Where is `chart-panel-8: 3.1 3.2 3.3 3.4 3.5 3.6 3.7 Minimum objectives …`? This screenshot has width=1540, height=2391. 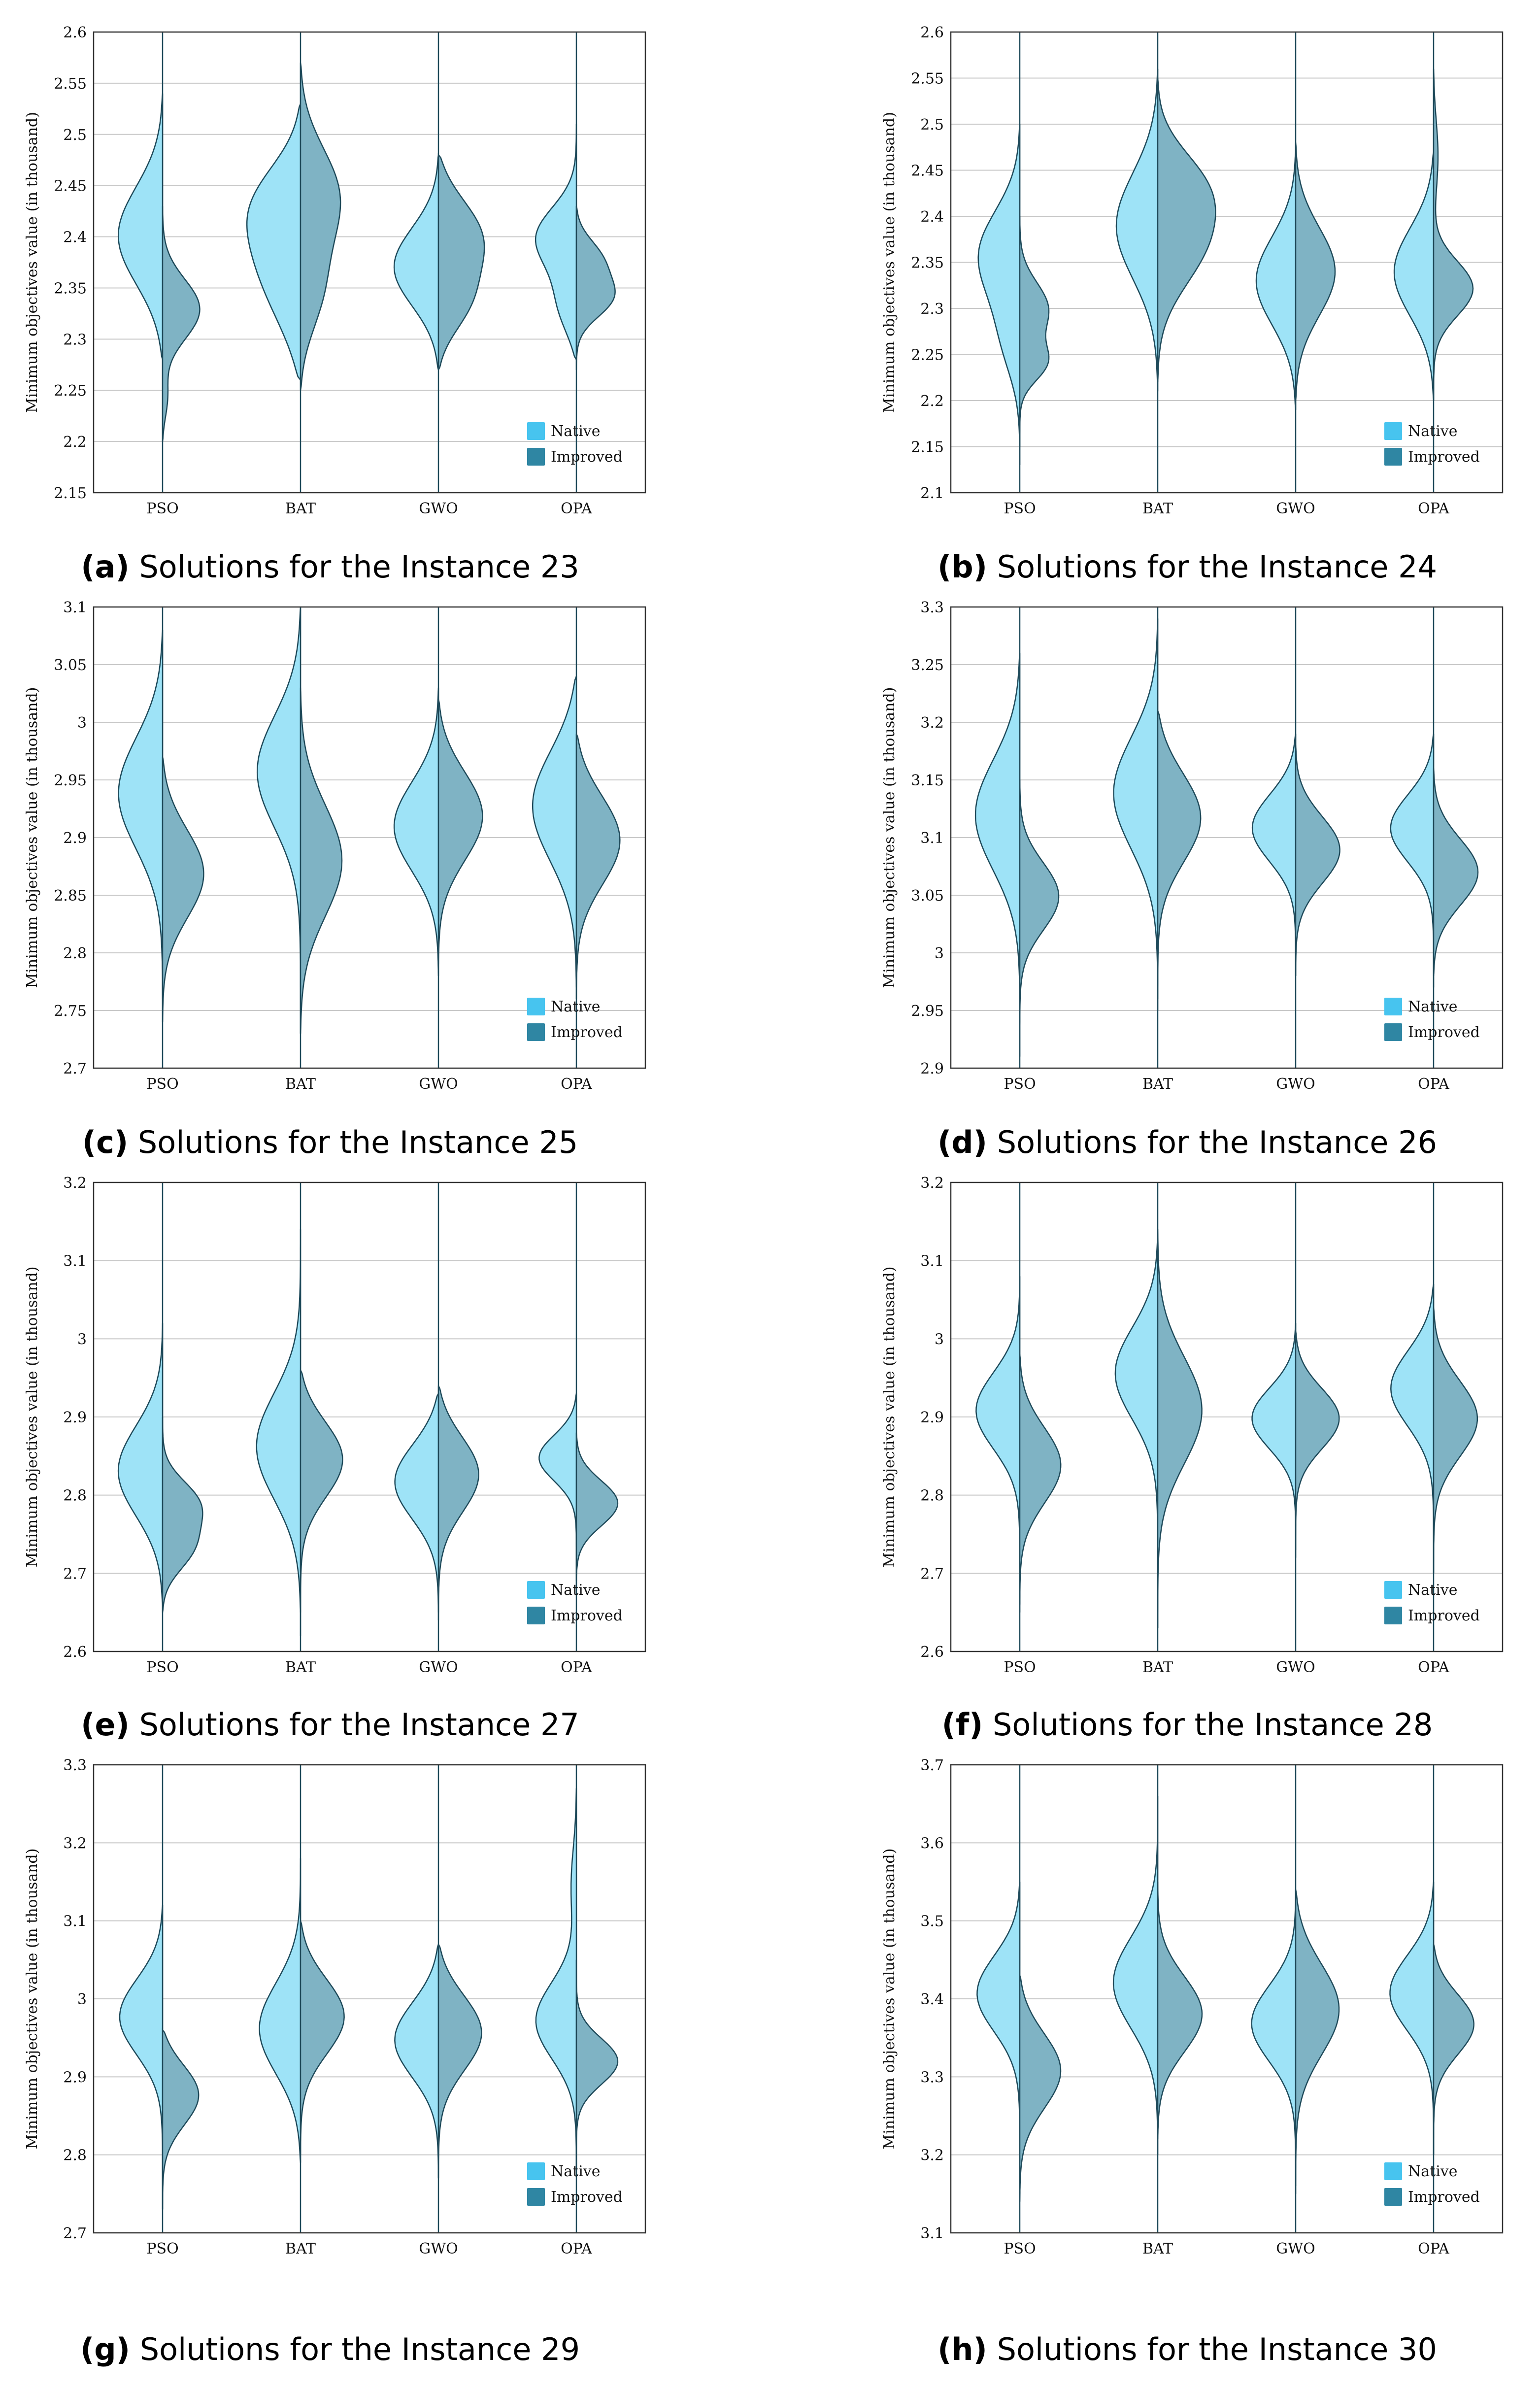
chart-panel-8: 3.1 3.2 3.3 3.4 3.5 3.6 3.7 Minimum objectives … is located at coordinates (1192, 2062).